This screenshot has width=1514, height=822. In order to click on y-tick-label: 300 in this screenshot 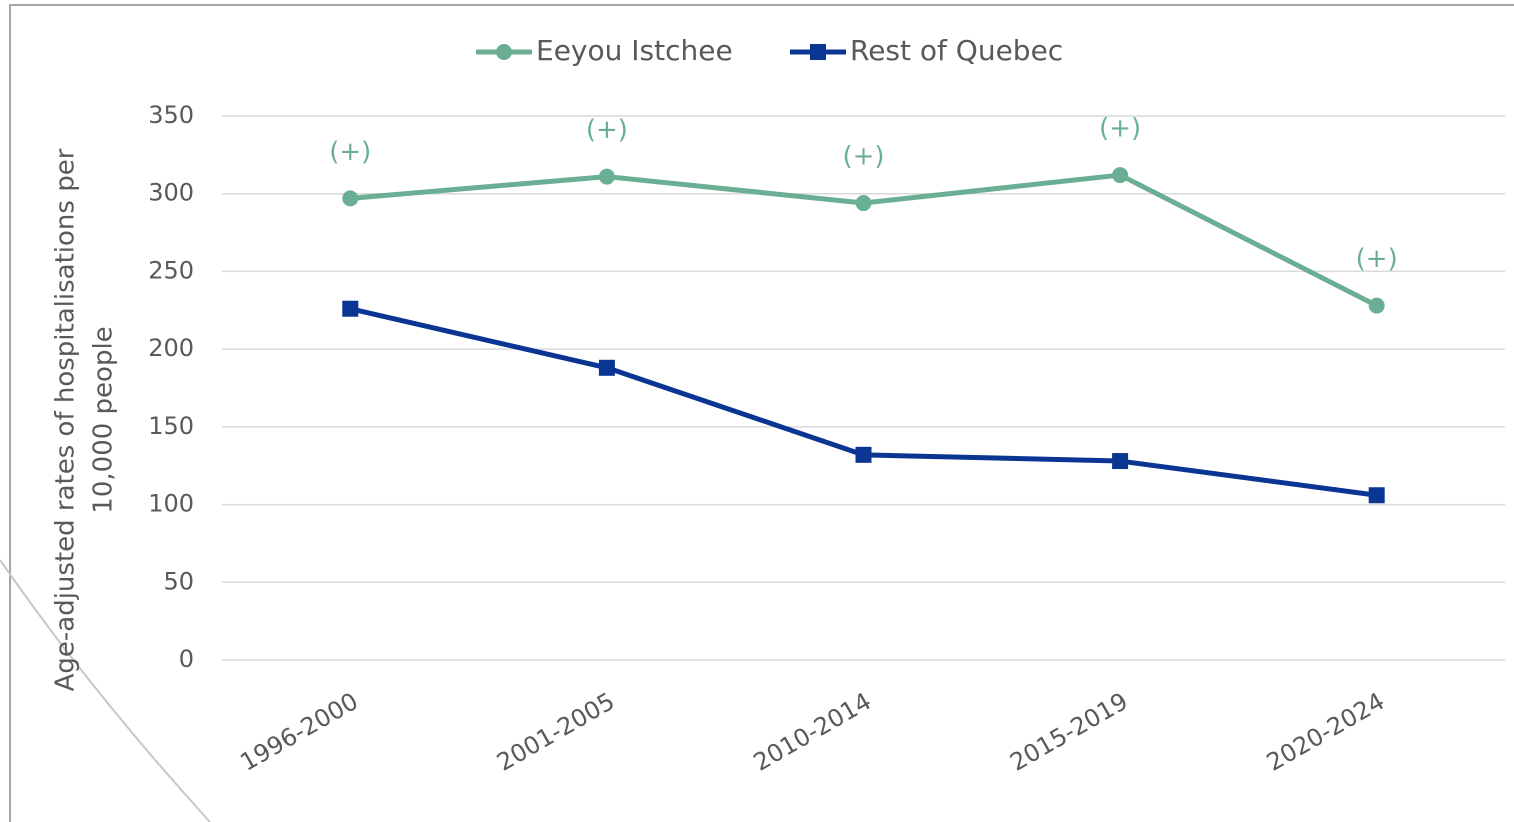, I will do `click(171, 193)`.